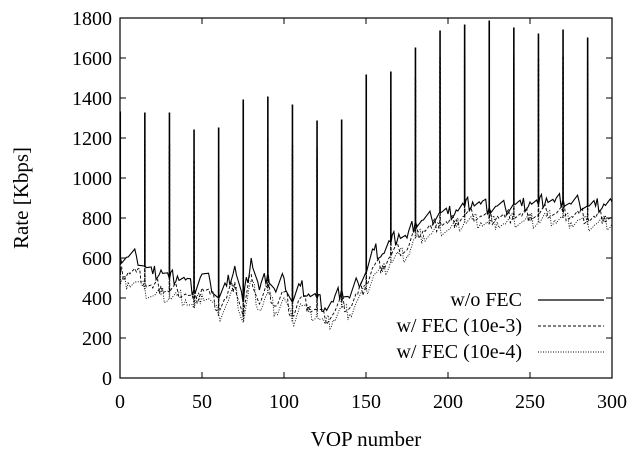 This screenshot has height=456, width=632. Describe the element at coordinates (120, 402) in the screenshot. I see `x-tick-label: 0` at that location.